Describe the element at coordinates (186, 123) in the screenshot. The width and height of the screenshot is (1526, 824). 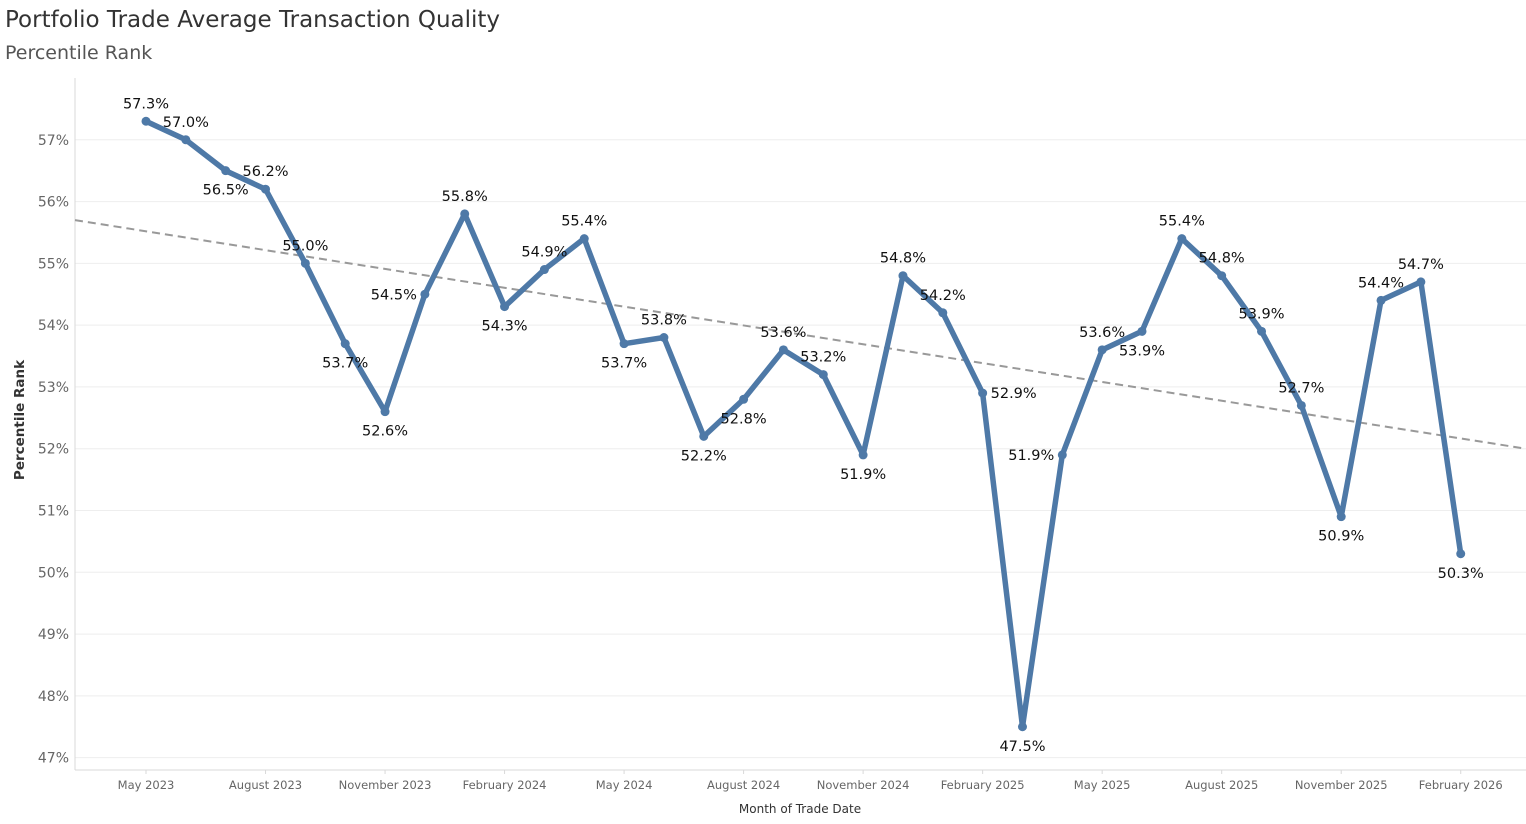
I see `data-label: 57.0%` at that location.